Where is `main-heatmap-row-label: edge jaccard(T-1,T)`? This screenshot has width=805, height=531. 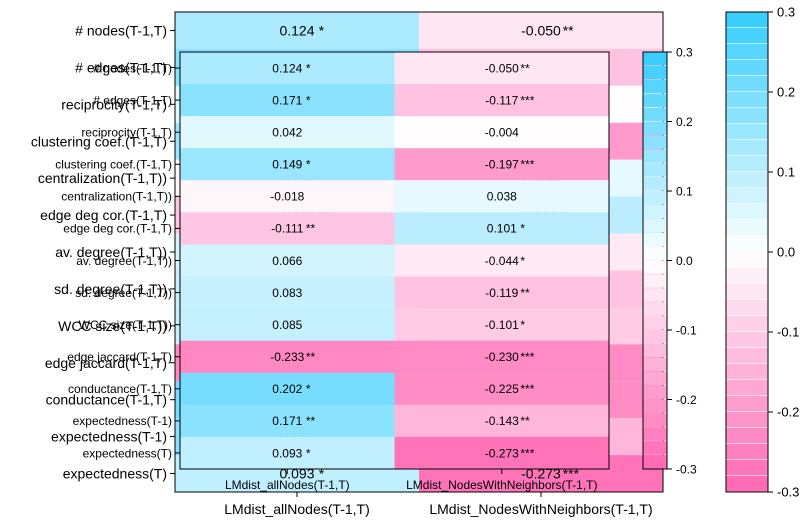 main-heatmap-row-label: edge jaccard(T-1,T) is located at coordinates (106, 363).